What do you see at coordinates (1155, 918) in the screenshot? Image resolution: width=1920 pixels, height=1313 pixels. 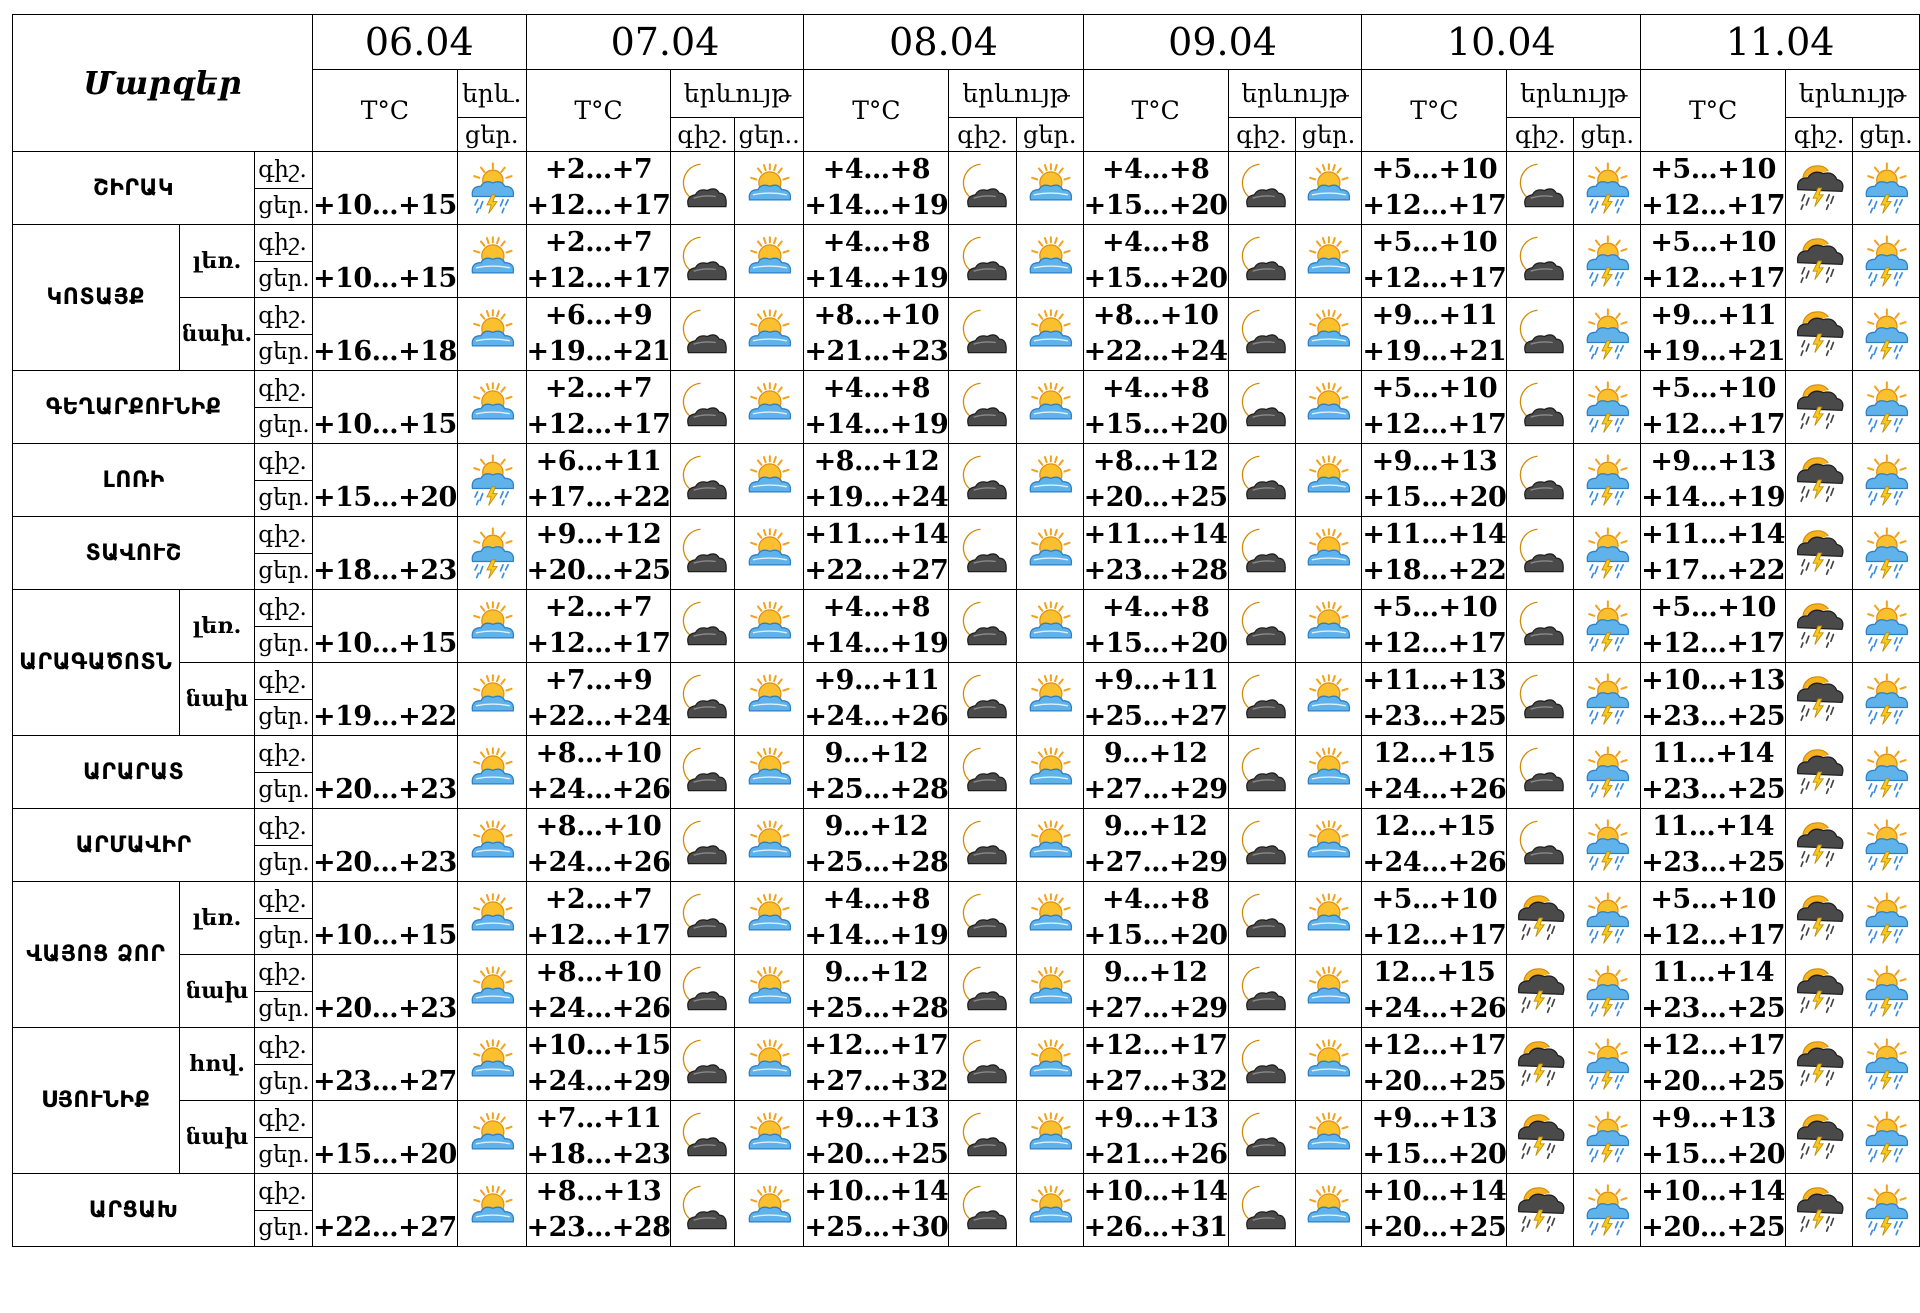 I see `temp-cell: +4…+8 +15…+20` at bounding box center [1155, 918].